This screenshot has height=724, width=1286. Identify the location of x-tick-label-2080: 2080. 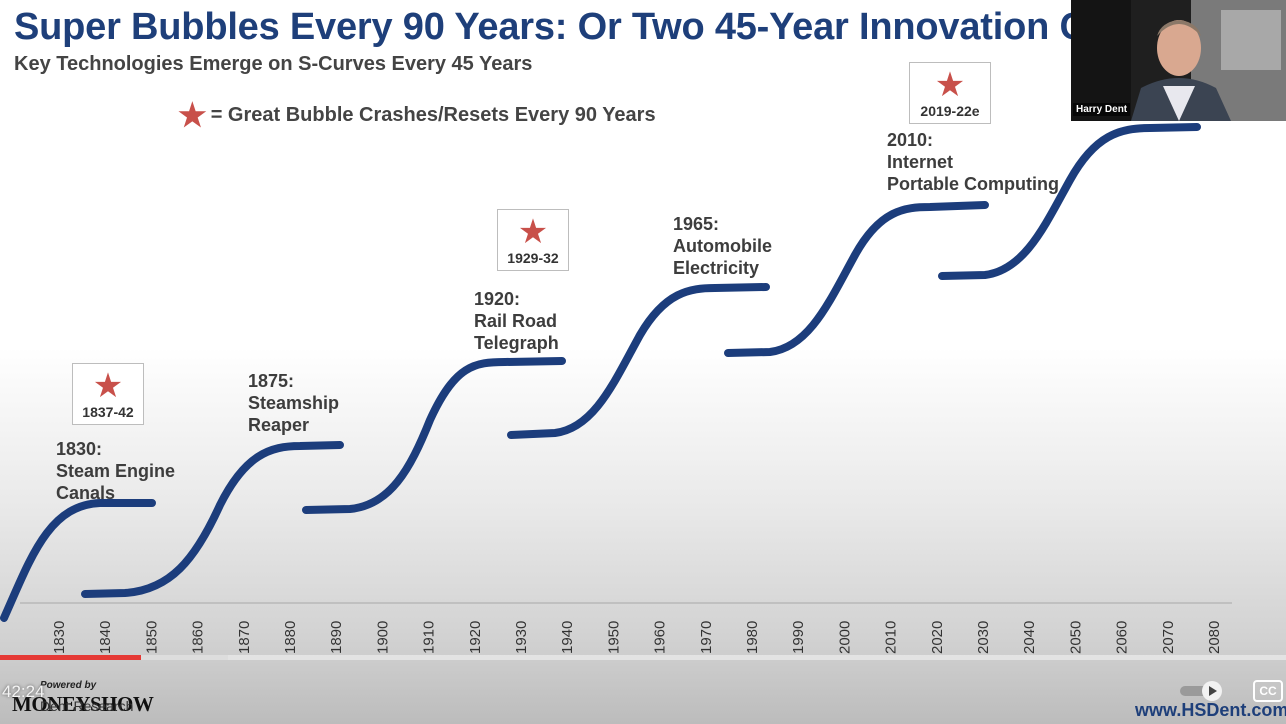
(1214, 637).